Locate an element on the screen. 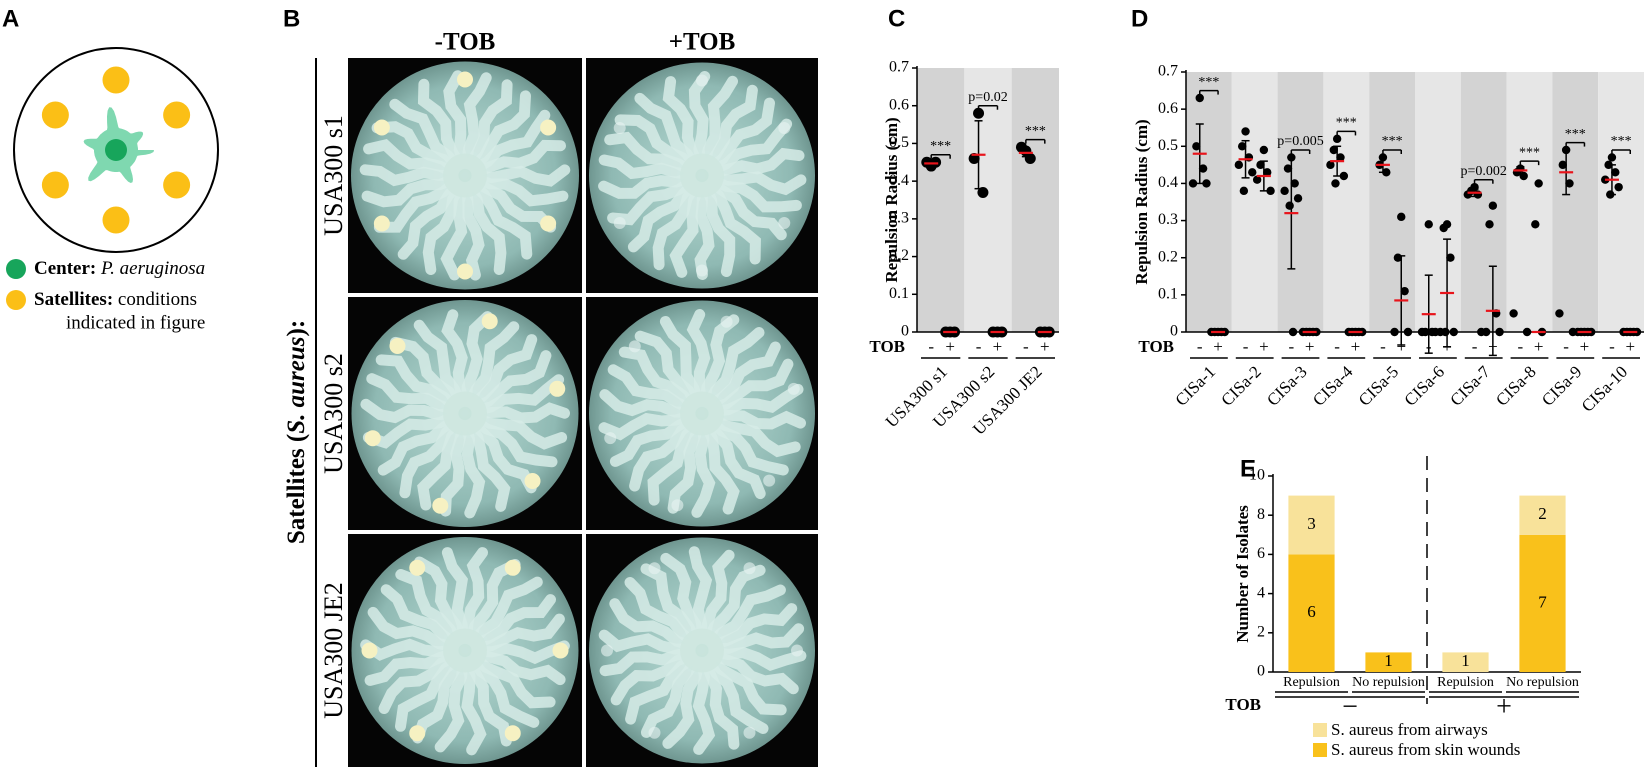 The image size is (1652, 767). y-tick-label: 0.5 is located at coordinates (899, 142).